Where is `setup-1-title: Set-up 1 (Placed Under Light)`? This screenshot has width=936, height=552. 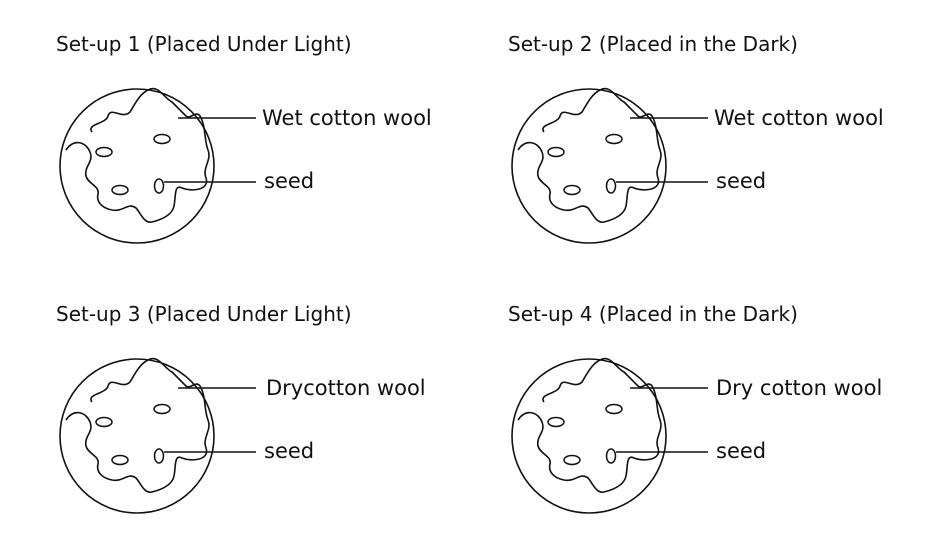 setup-1-title: Set-up 1 (Placed Under Light) is located at coordinates (204, 44).